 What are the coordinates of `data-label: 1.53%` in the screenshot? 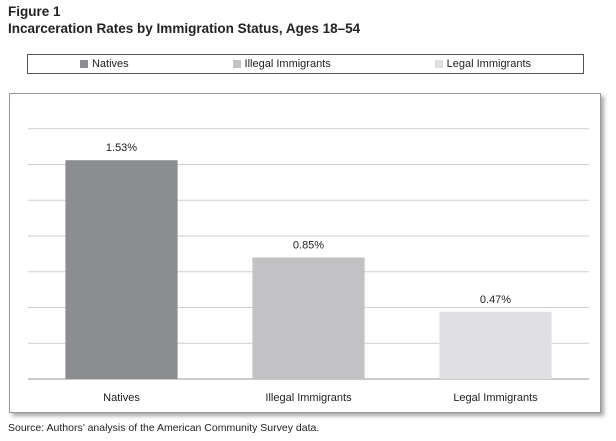 It's located at (121, 148).